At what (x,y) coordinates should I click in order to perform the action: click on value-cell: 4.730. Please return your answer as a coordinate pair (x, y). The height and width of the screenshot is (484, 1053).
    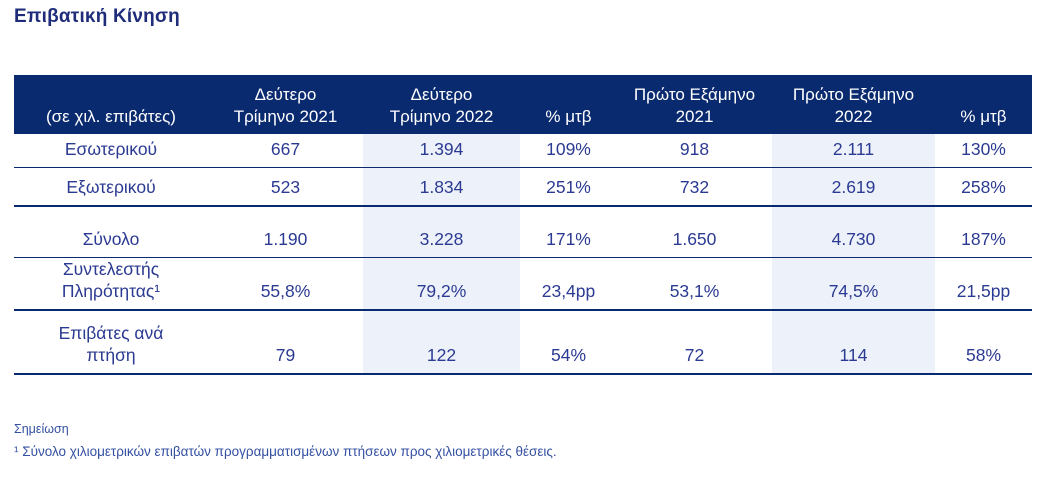
    Looking at the image, I should click on (853, 231).